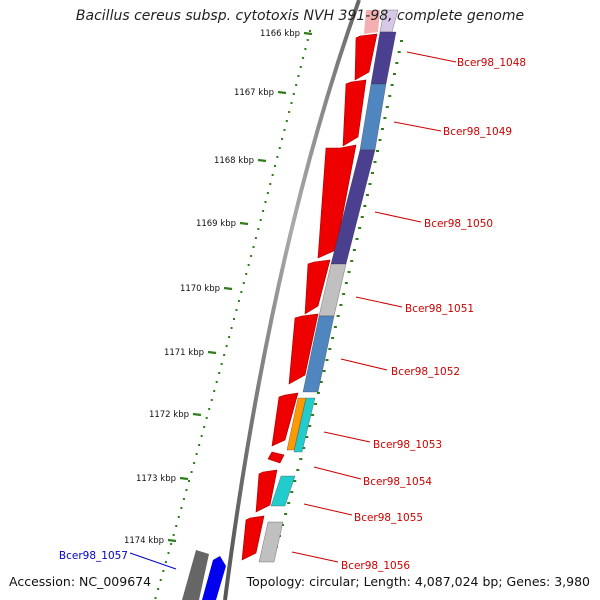  Describe the element at coordinates (93, 556) in the screenshot. I see `gene-label: Bcer98_1057` at that location.